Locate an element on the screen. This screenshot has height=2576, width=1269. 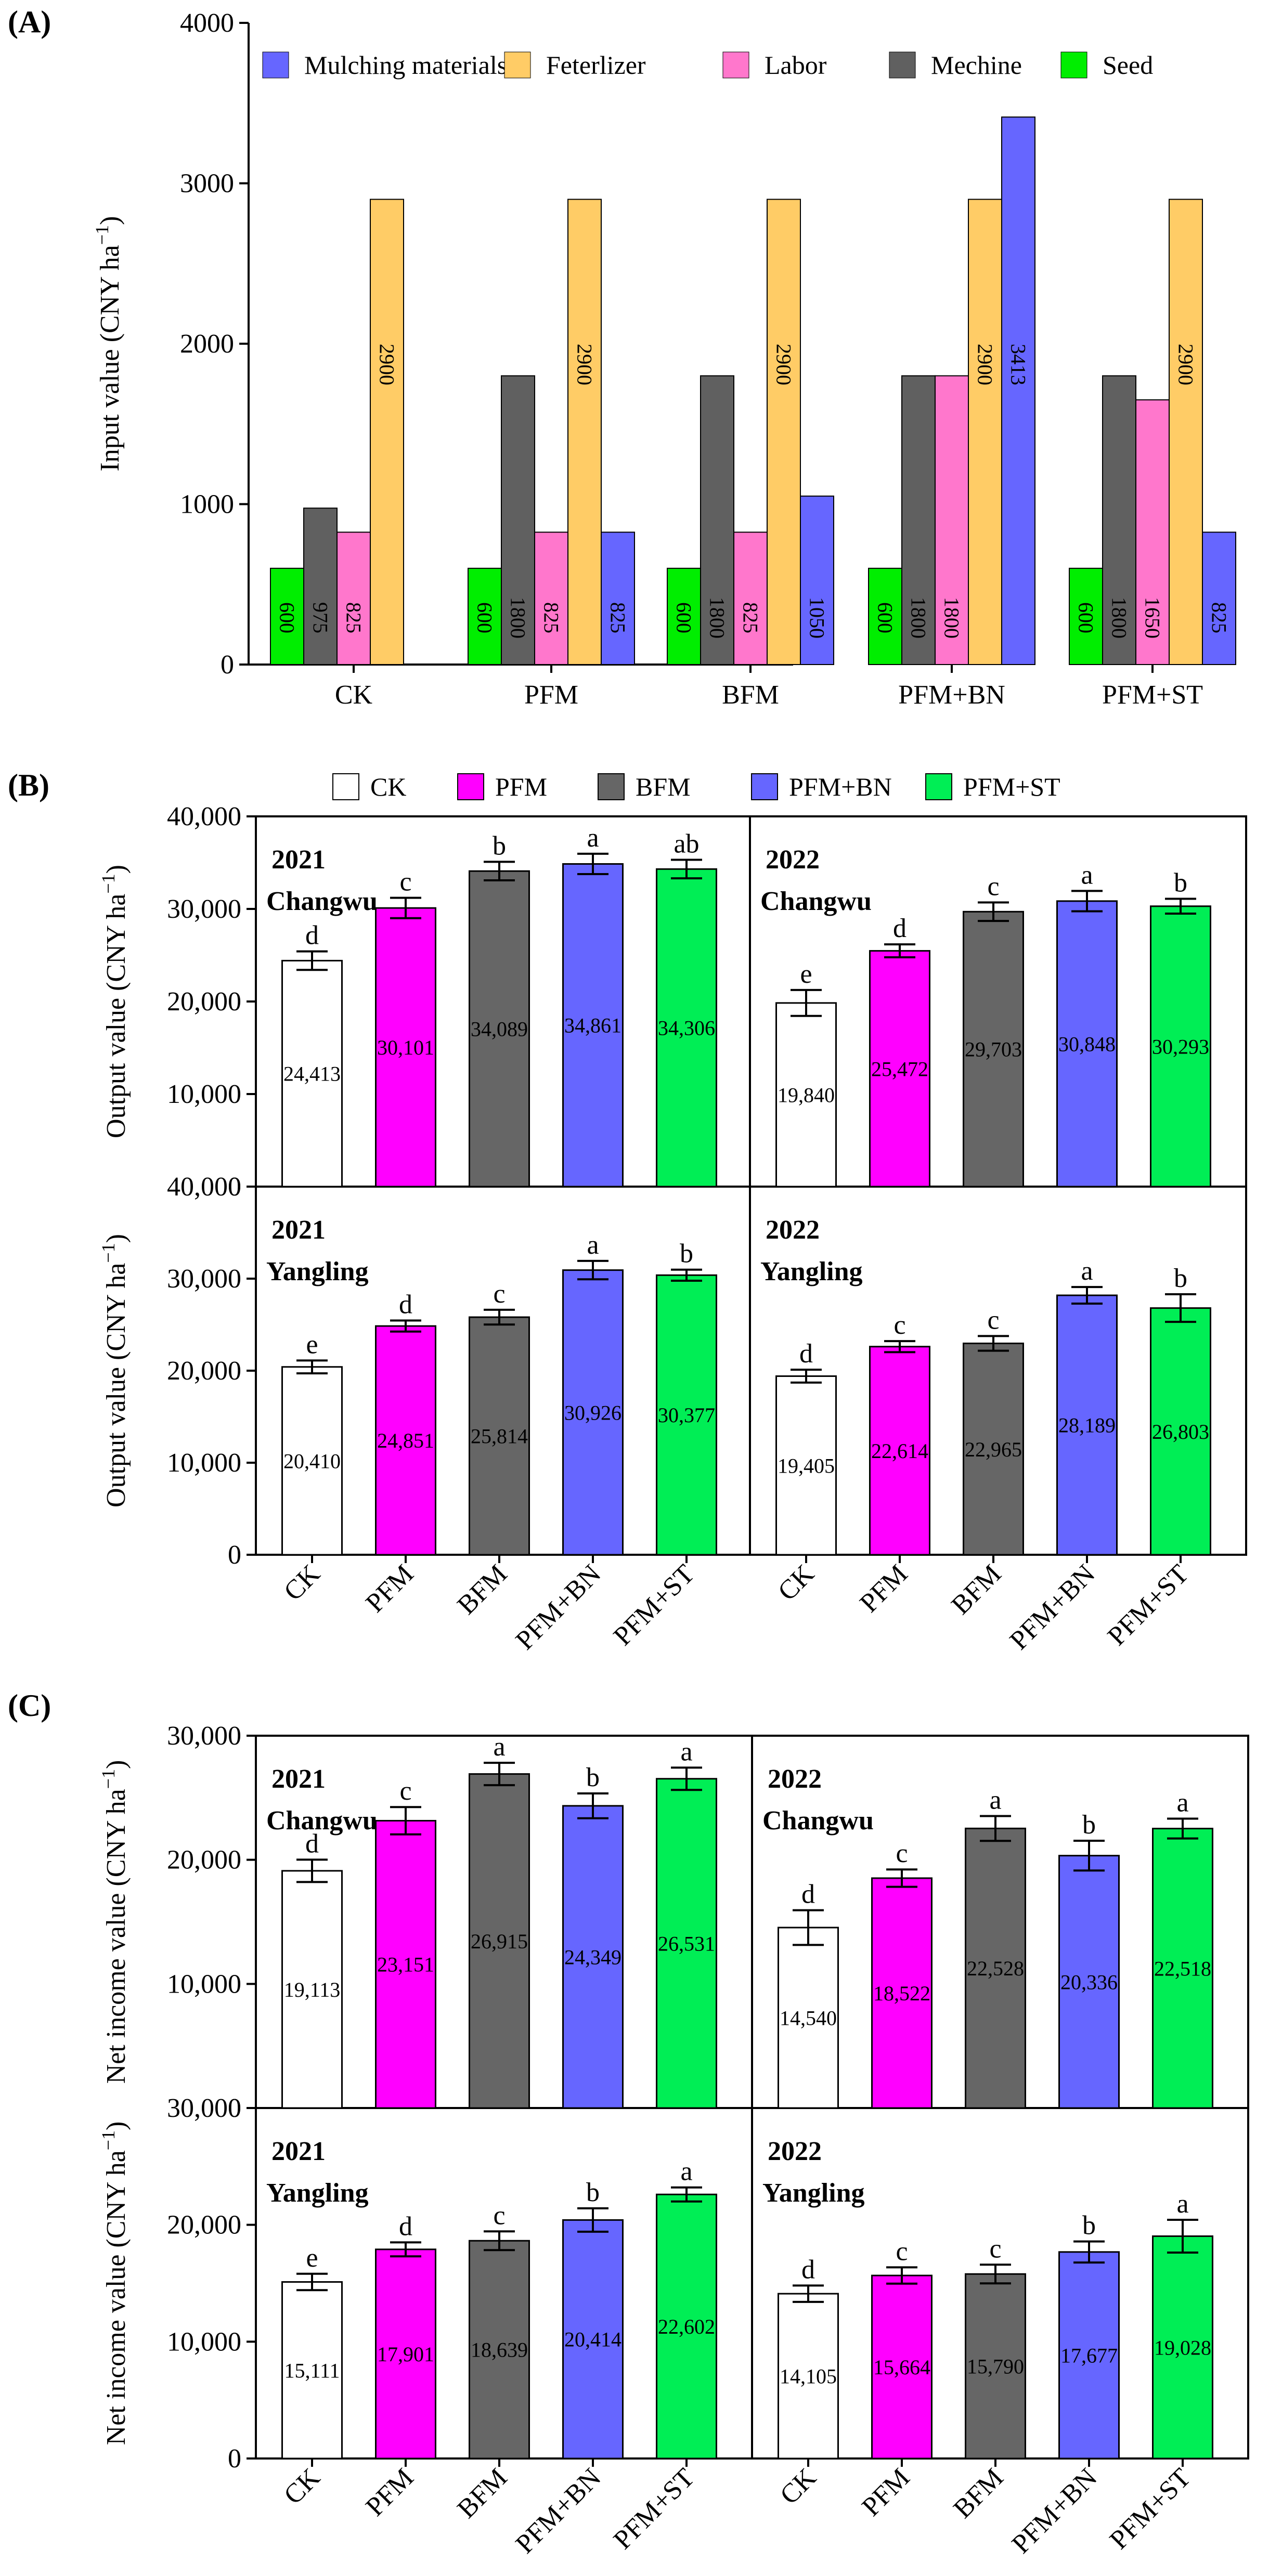
bar-value-label: 18,639 is located at coordinates (499, 2350).